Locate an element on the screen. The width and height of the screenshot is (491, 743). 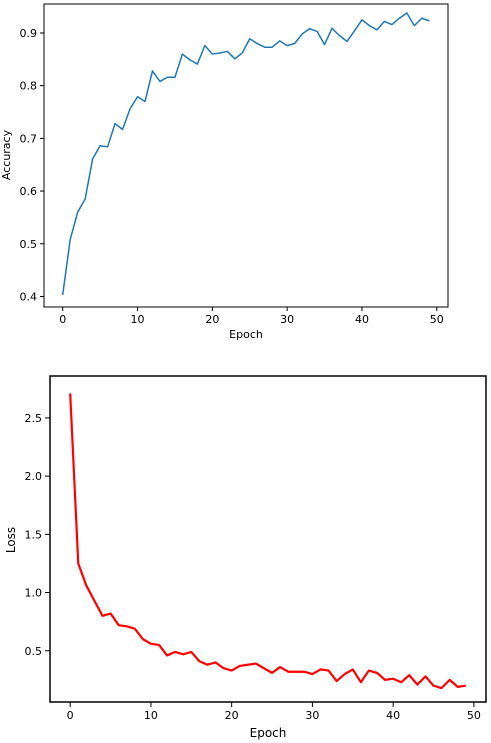
accuracy-x-tick-label: 0 is located at coordinates (62, 319).